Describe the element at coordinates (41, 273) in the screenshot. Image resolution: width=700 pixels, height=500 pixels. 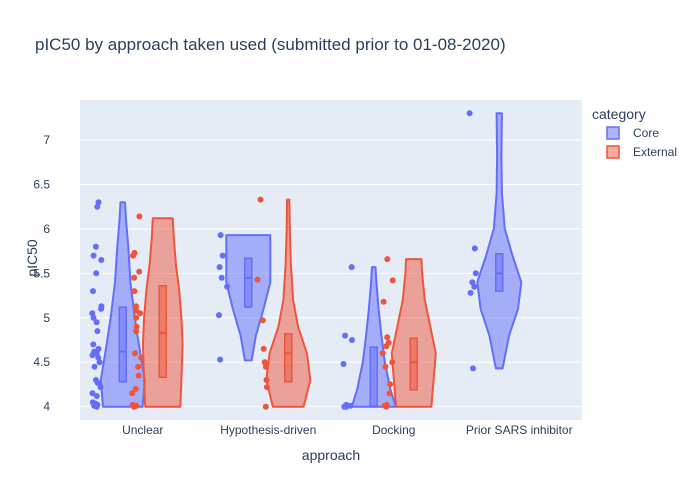
I see `y-tick-label: 5.5` at that location.